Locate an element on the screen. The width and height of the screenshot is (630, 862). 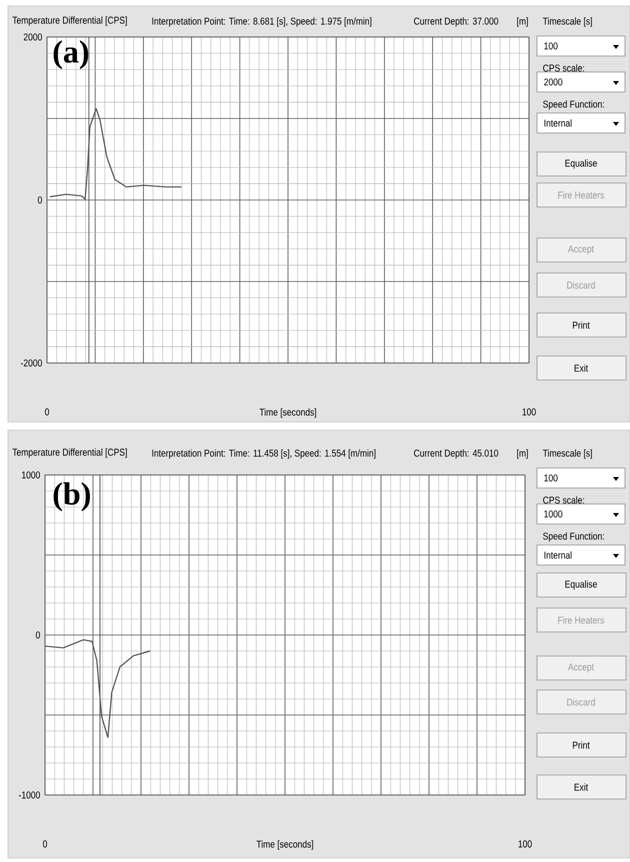
text: Current Depth: 37.000 is located at coordinates (456, 22).